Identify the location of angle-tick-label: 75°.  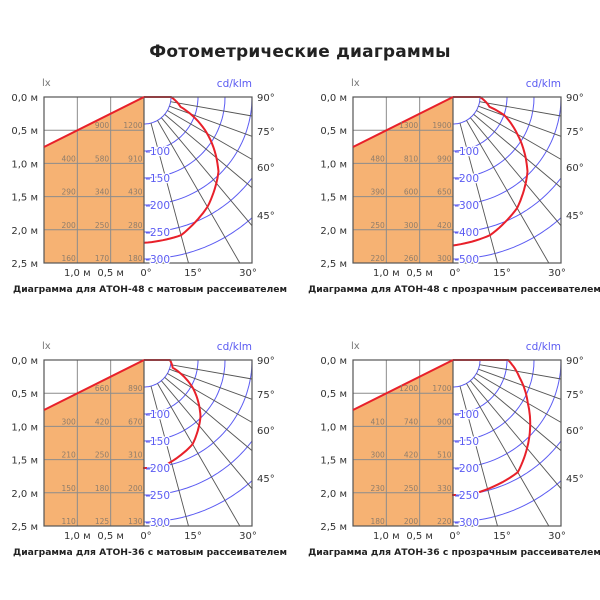
(575, 395).